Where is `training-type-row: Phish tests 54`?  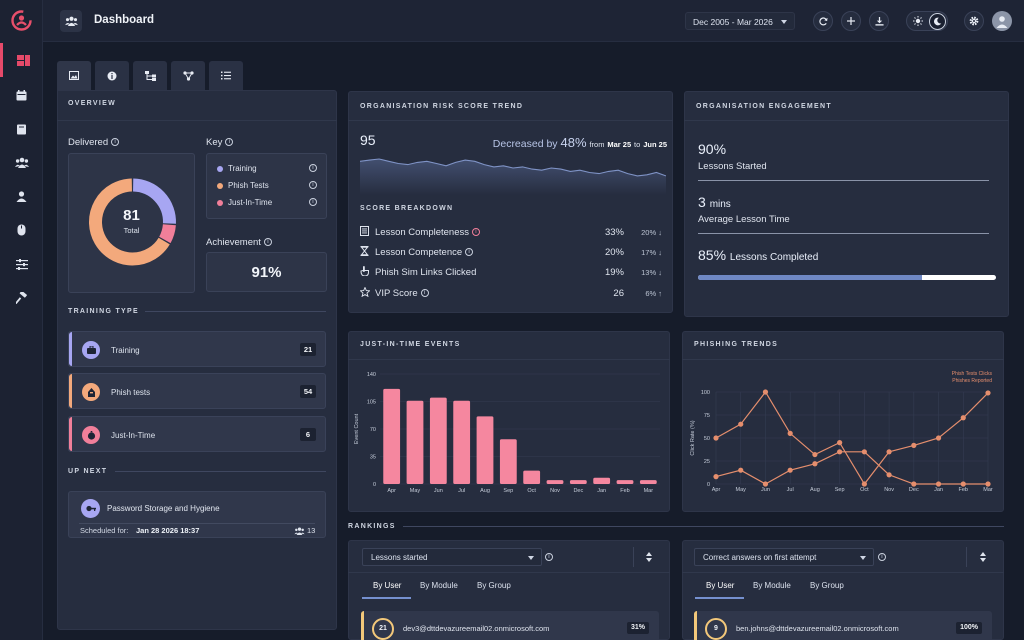
training-type-row: Phish tests 54 is located at coordinates (197, 391).